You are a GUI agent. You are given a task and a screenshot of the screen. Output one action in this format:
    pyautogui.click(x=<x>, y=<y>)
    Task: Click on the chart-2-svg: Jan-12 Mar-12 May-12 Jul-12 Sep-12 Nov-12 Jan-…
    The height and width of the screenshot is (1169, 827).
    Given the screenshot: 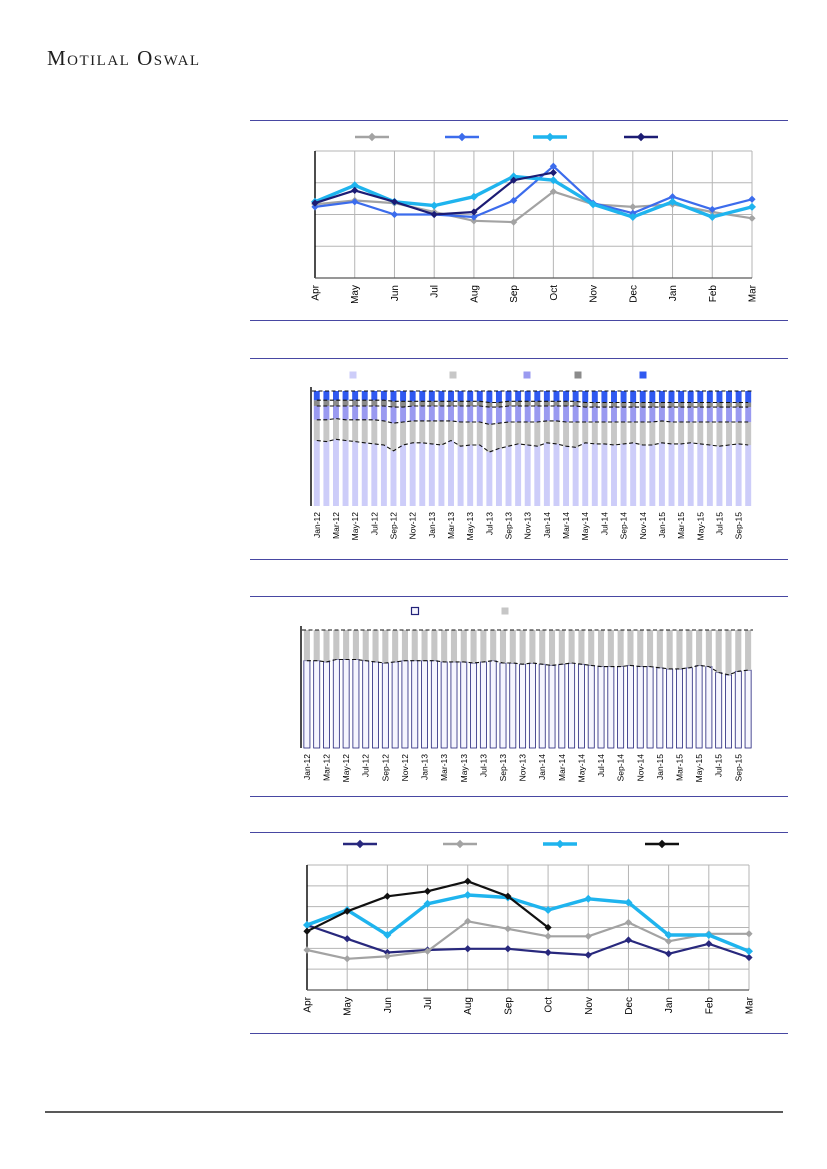 What is the action you would take?
    pyautogui.click(x=531, y=456)
    